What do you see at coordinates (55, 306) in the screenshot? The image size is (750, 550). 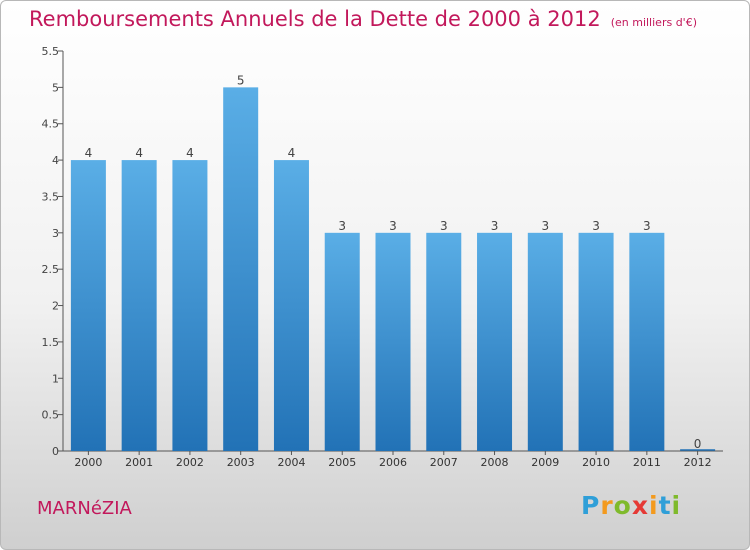 I see `y-tick-label: 2` at bounding box center [55, 306].